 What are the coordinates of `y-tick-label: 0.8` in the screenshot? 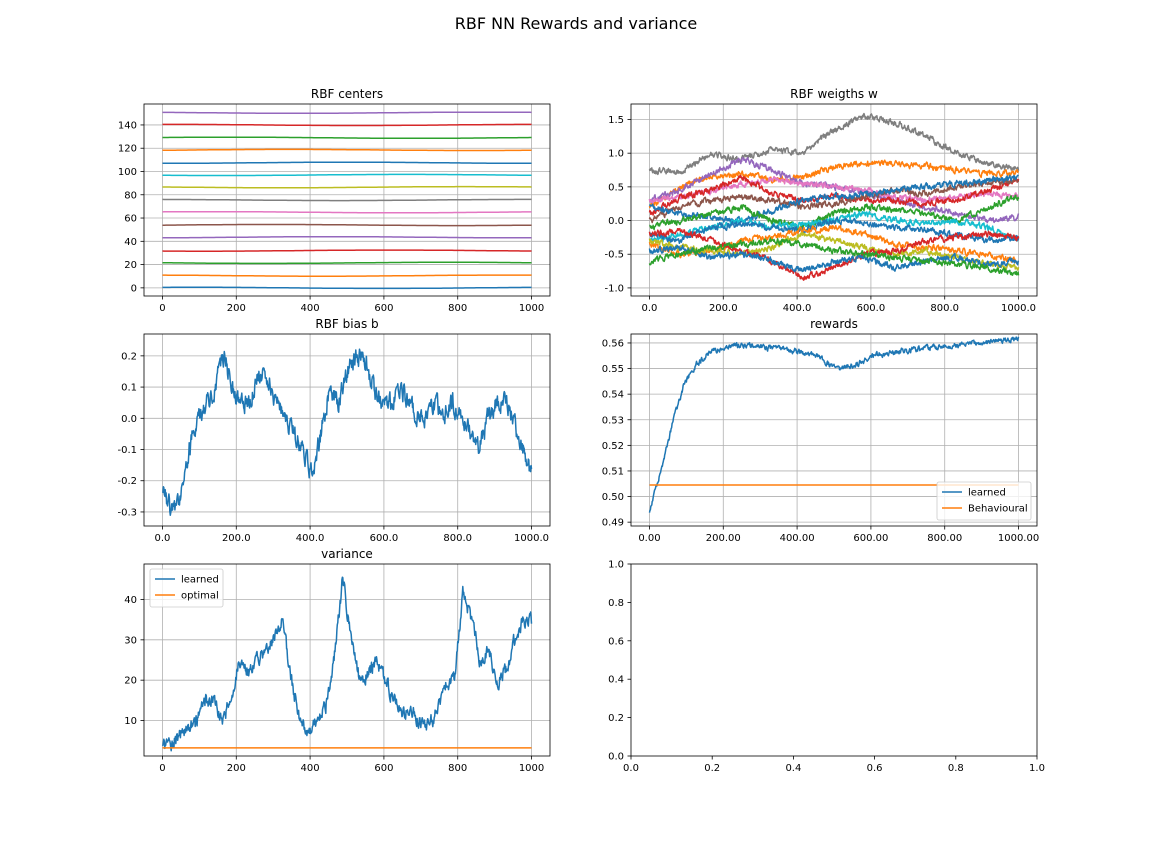 It's located at (616, 603).